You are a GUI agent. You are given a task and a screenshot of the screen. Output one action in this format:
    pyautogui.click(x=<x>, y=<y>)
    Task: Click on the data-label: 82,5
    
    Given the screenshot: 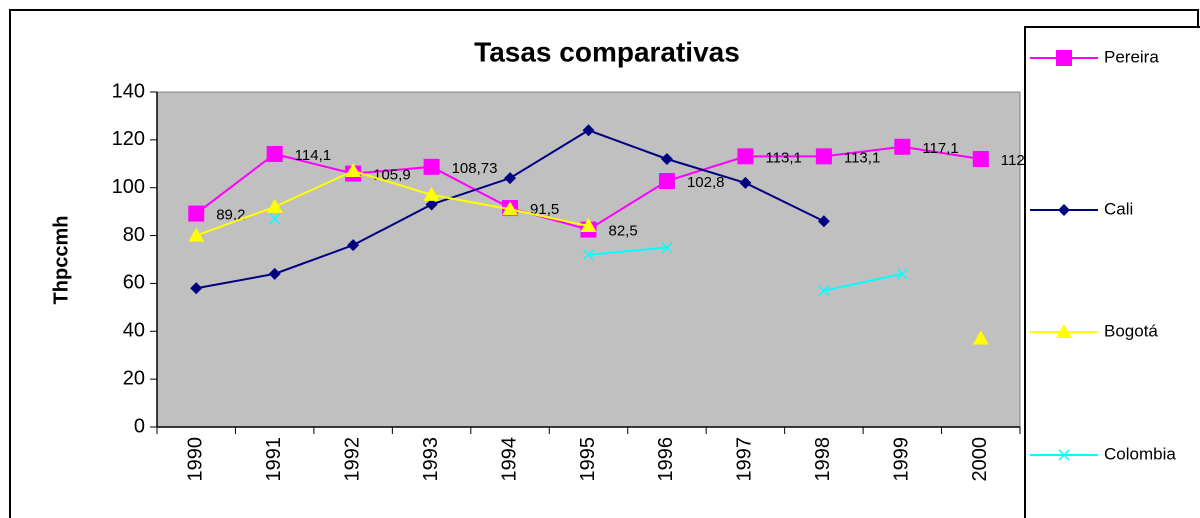 What is the action you would take?
    pyautogui.click(x=623, y=231)
    